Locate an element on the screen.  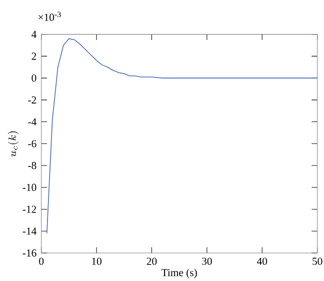
y-tick-label: 4 is located at coordinates (34, 34).